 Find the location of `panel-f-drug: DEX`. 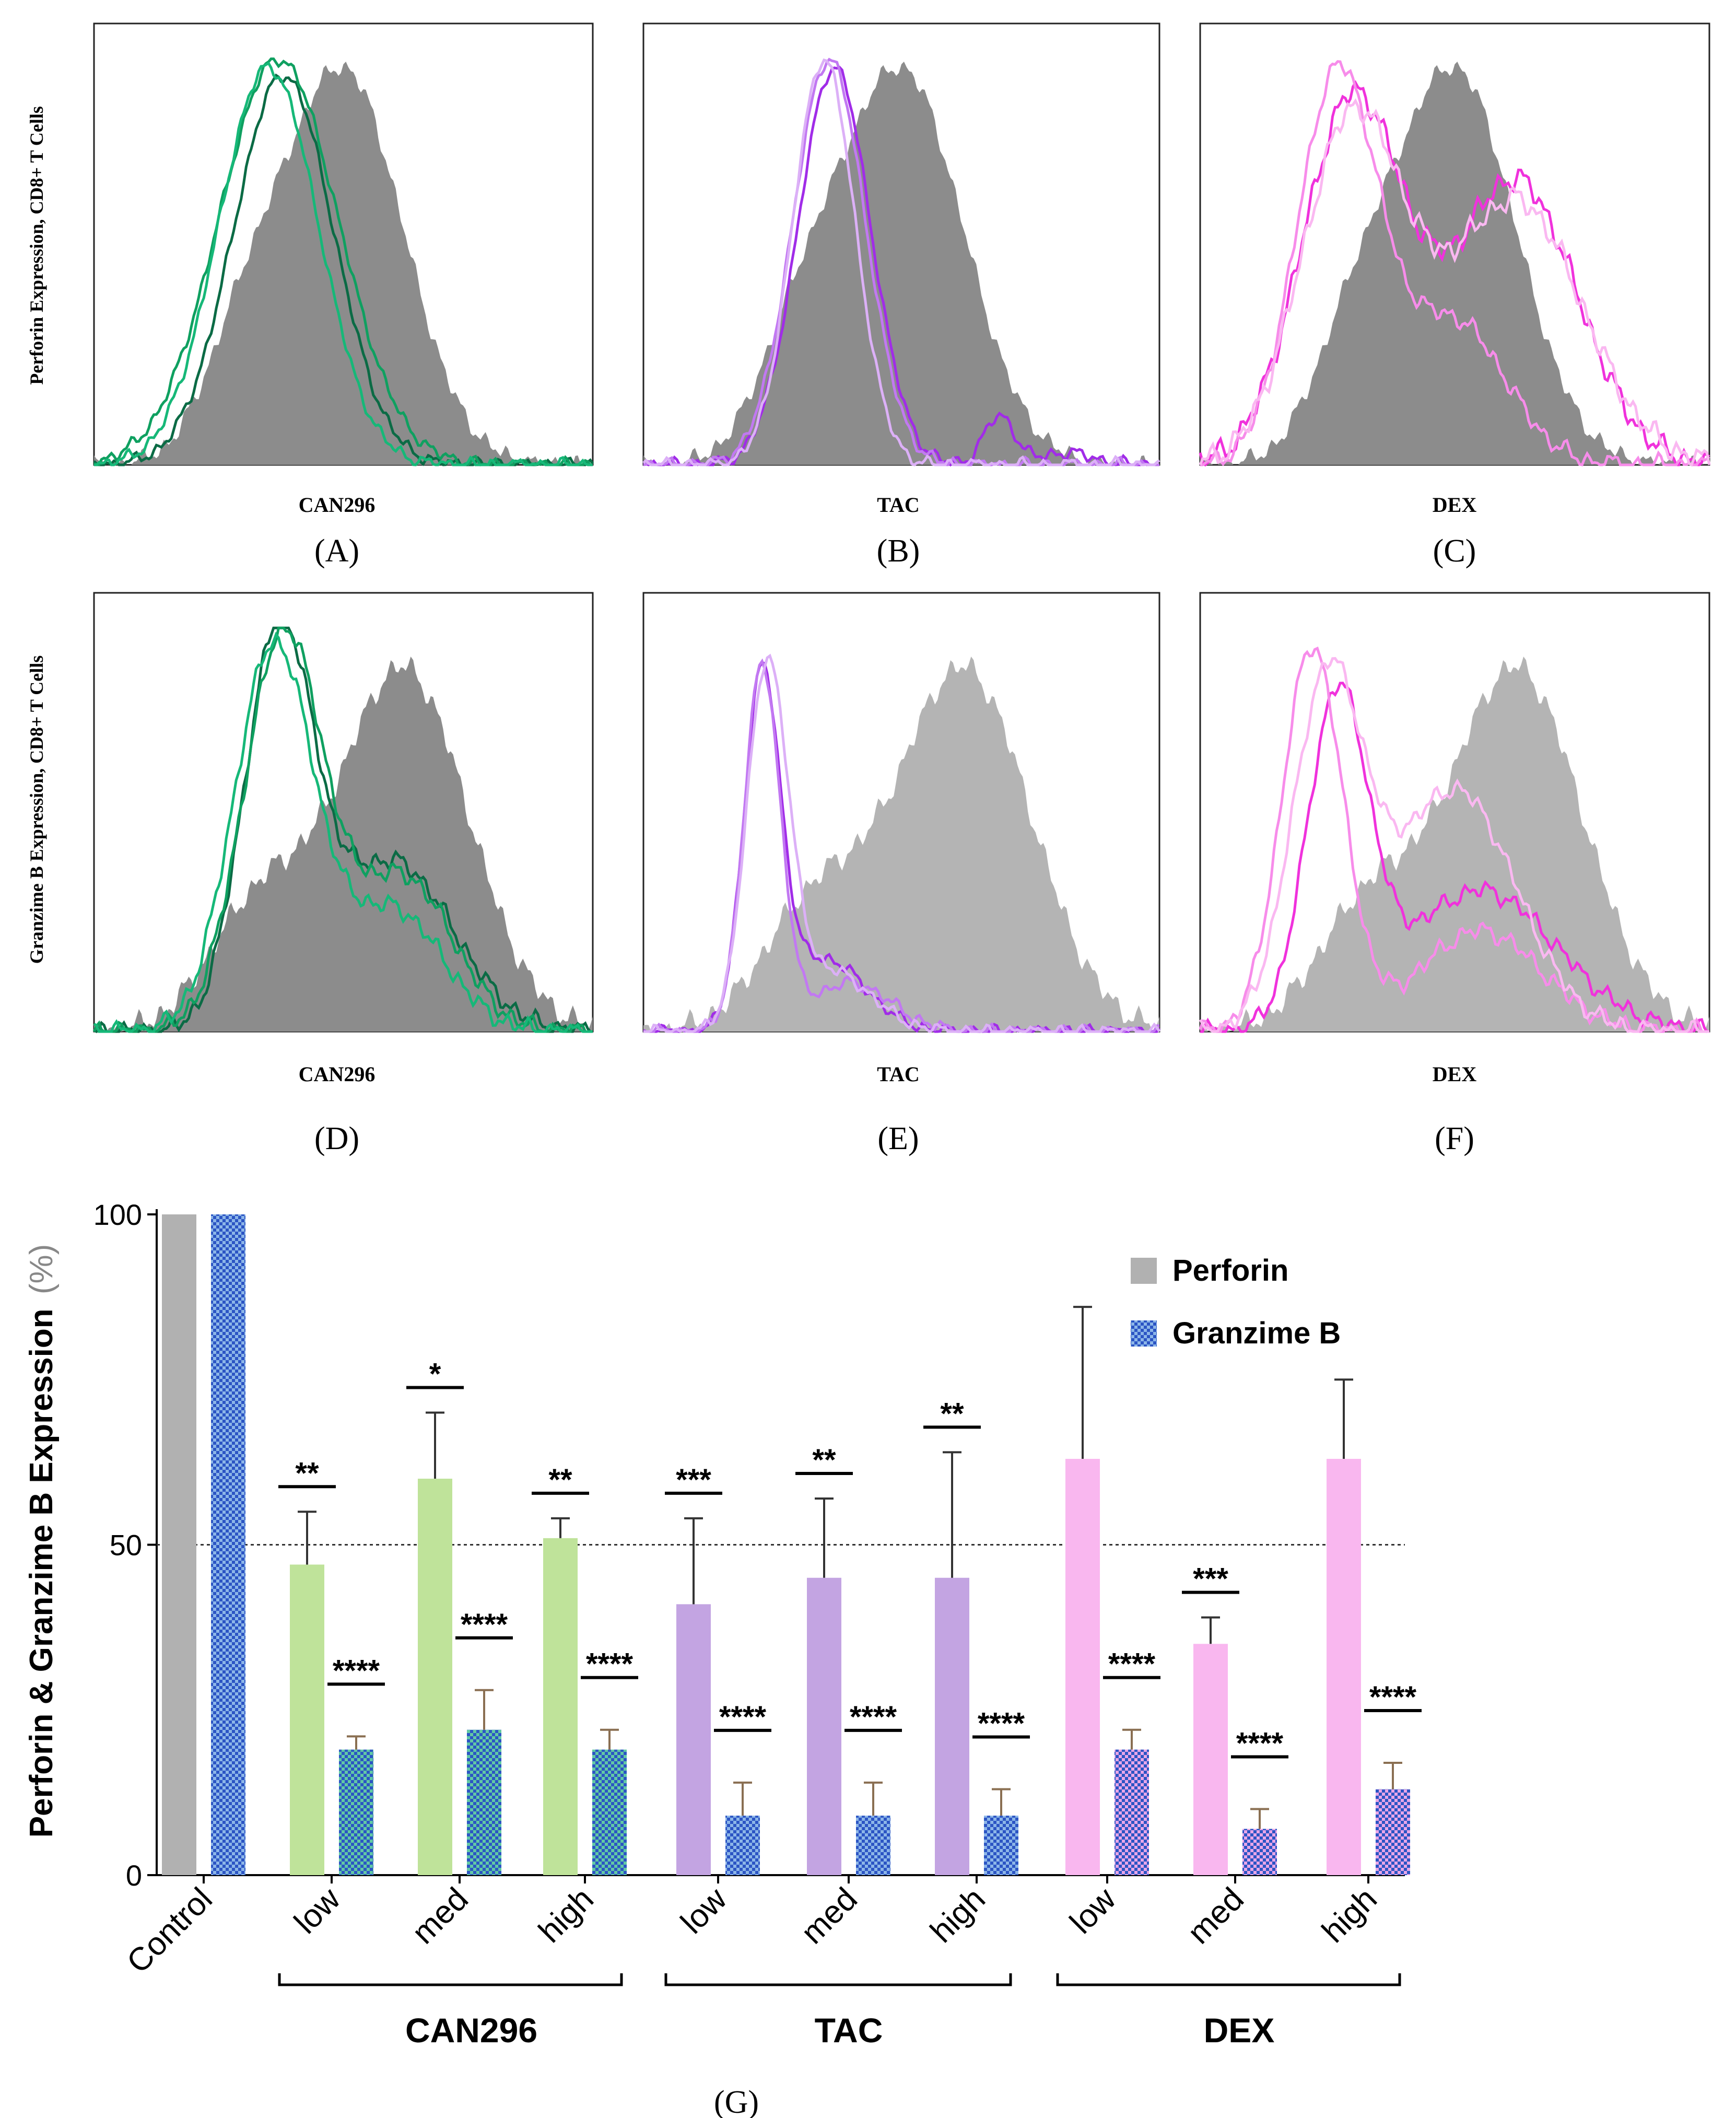

panel-f-drug: DEX is located at coordinates (1455, 1074).